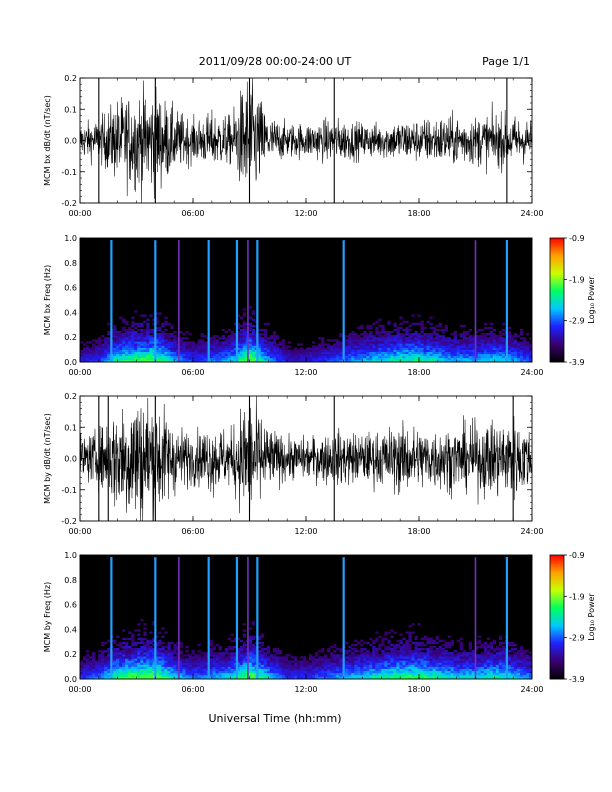  What do you see at coordinates (70, 263) in the screenshot?
I see `y-tick-label: 0.8` at bounding box center [70, 263].